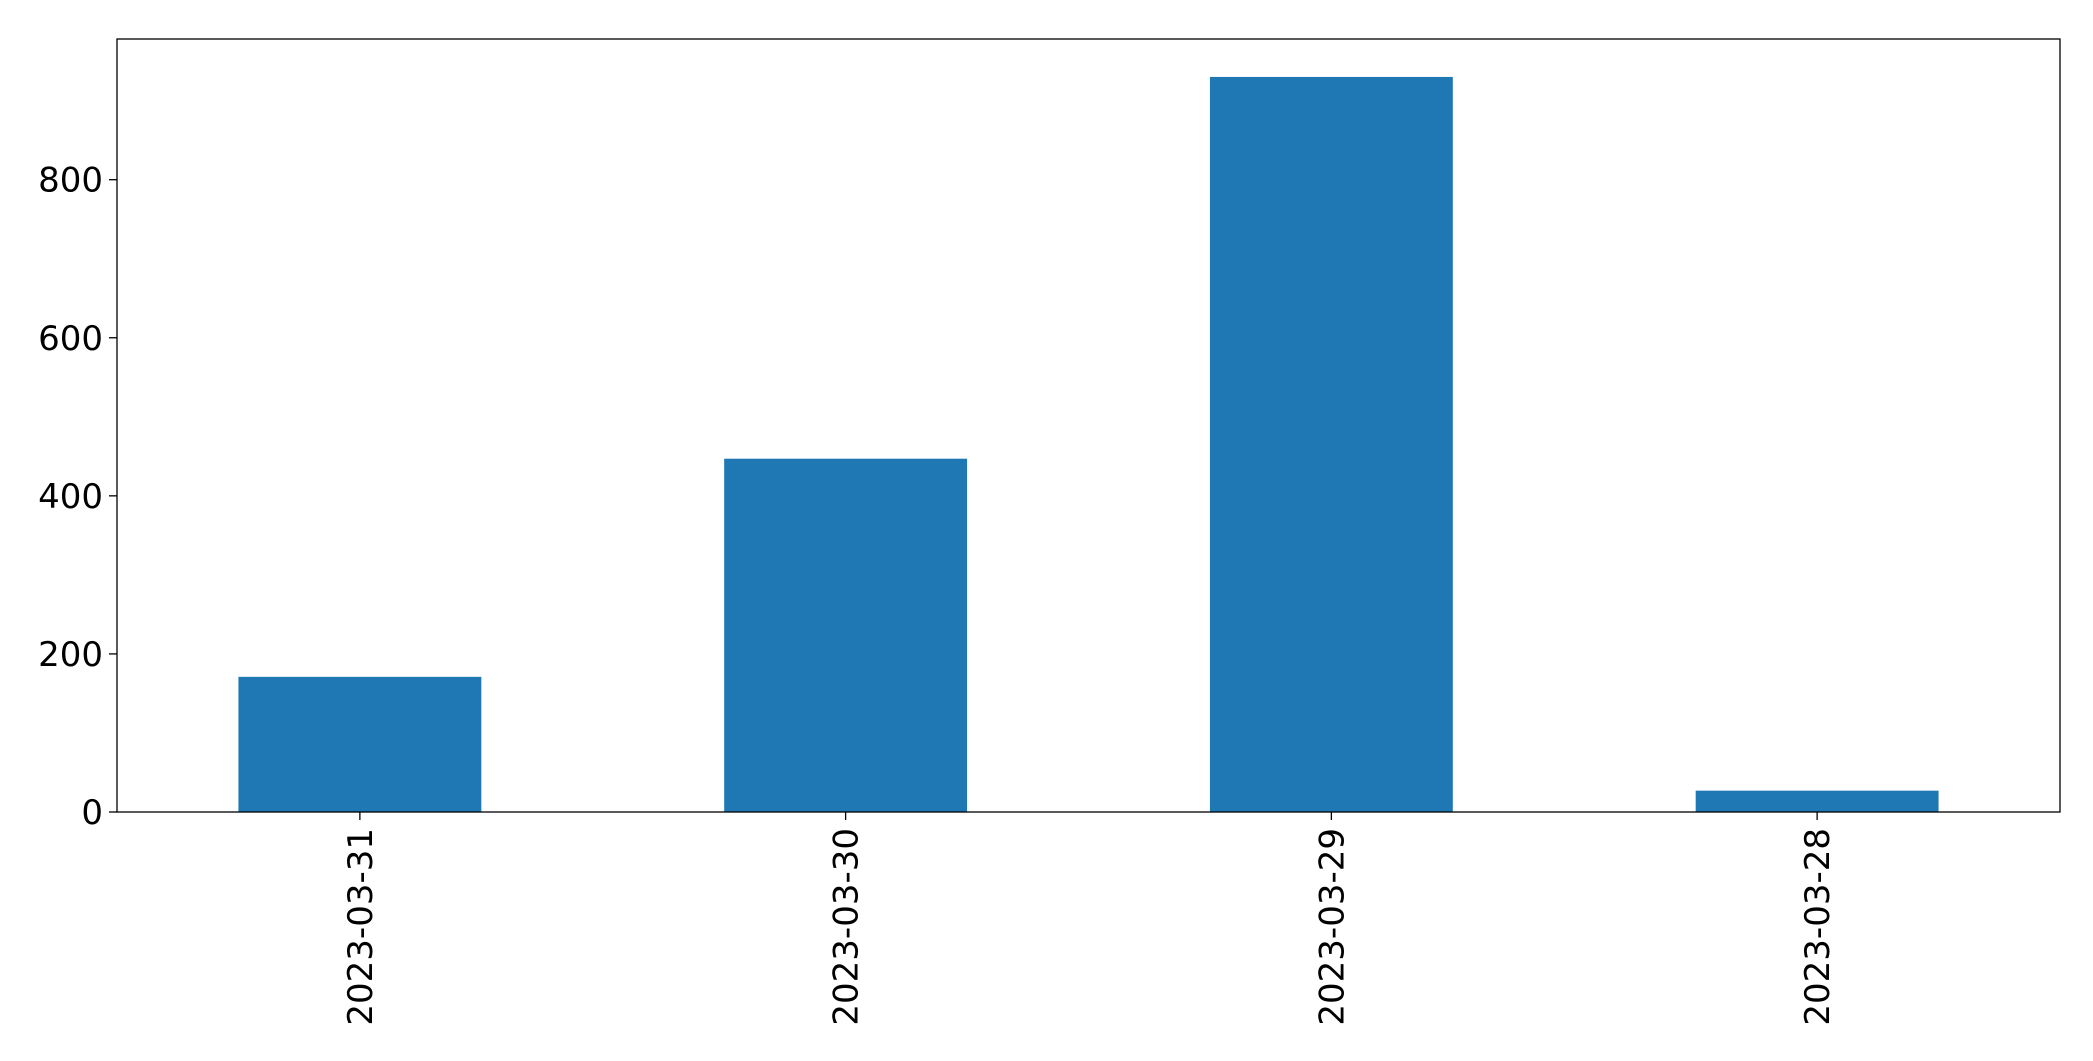  Describe the element at coordinates (70, 497) in the screenshot. I see `y-tick-label: 400` at that location.